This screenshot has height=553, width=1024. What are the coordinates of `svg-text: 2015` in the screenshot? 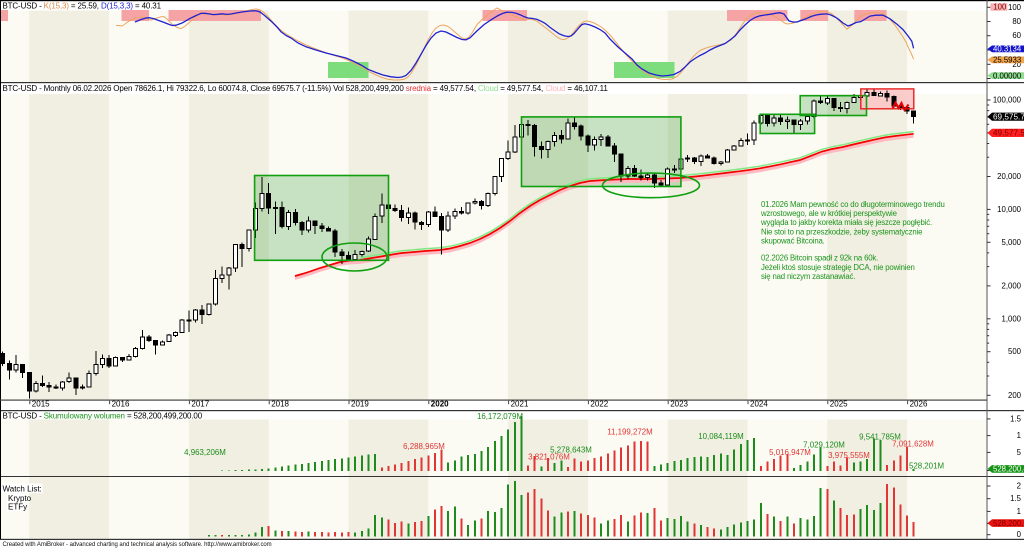 It's located at (41, 403).